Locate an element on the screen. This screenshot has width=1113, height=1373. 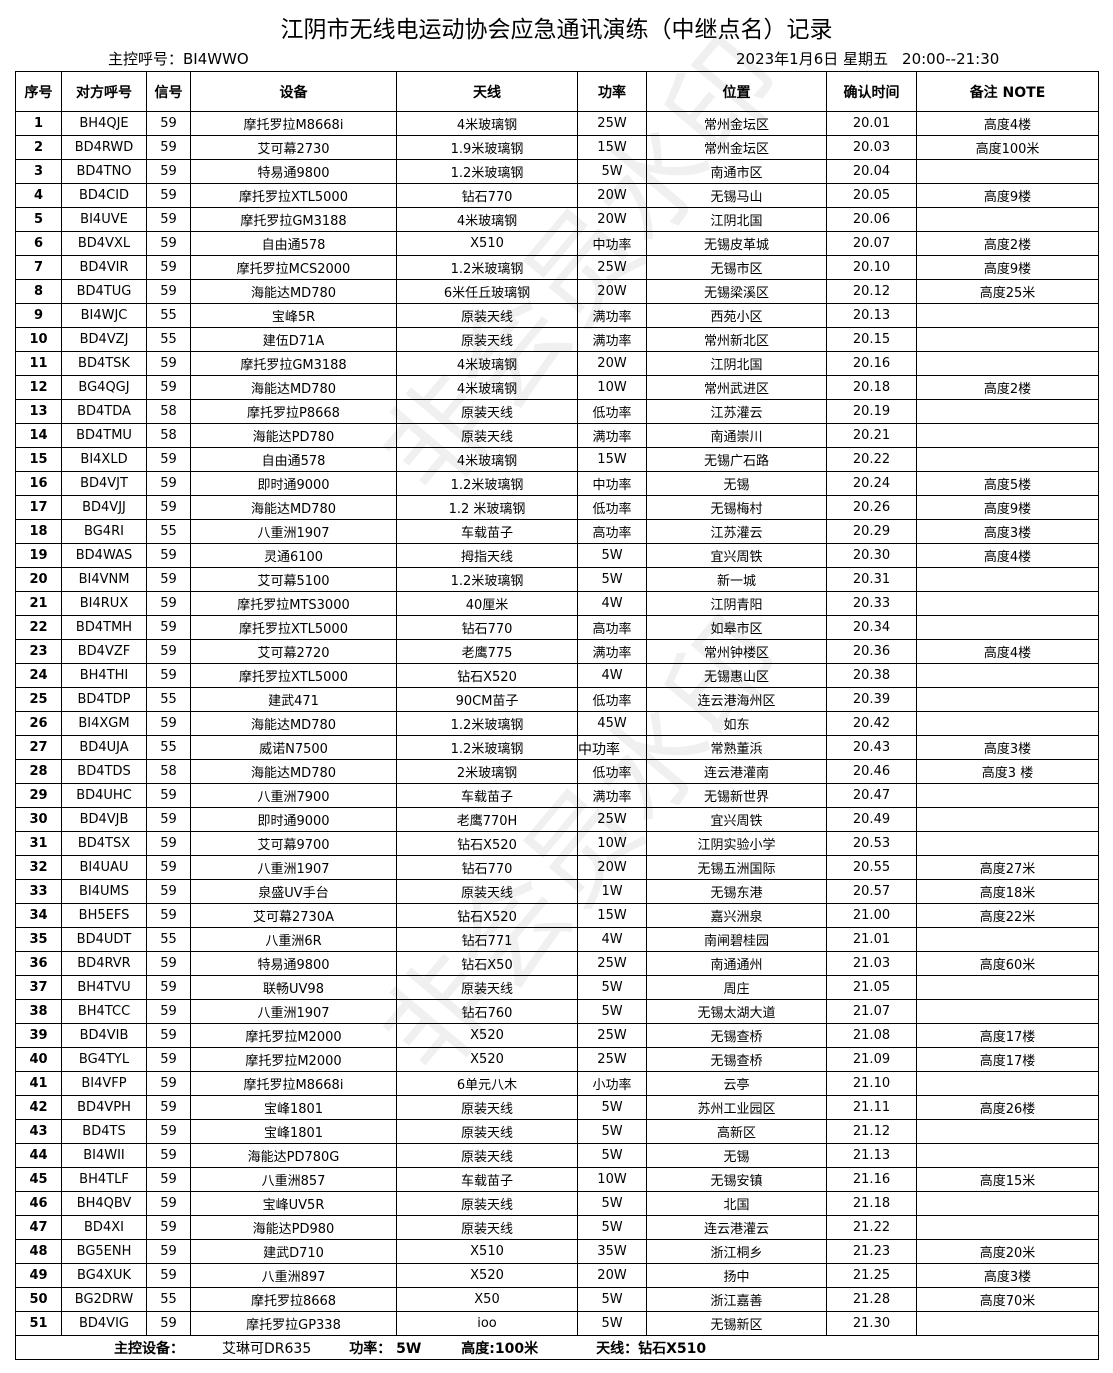
cell-equipment: 海能达MD780 is located at coordinates (293, 291).